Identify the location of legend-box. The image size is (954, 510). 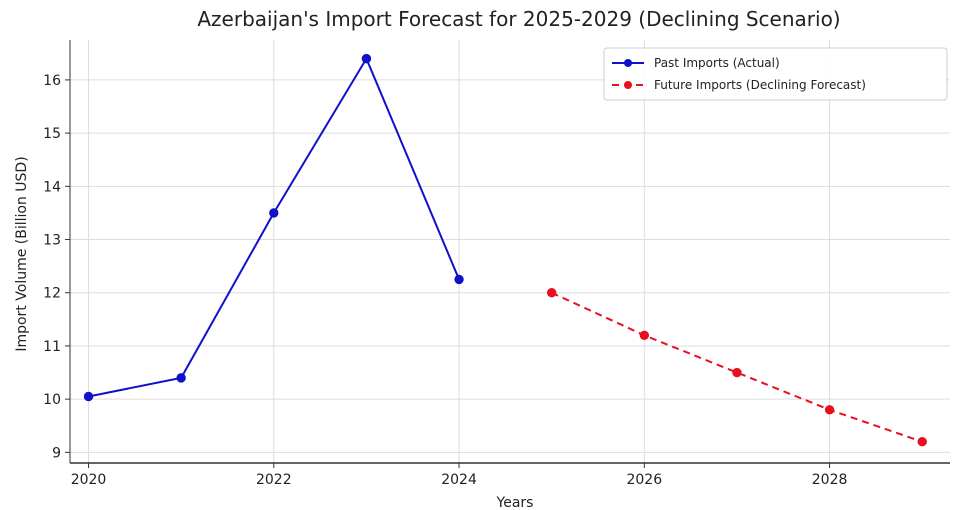
(775, 74).